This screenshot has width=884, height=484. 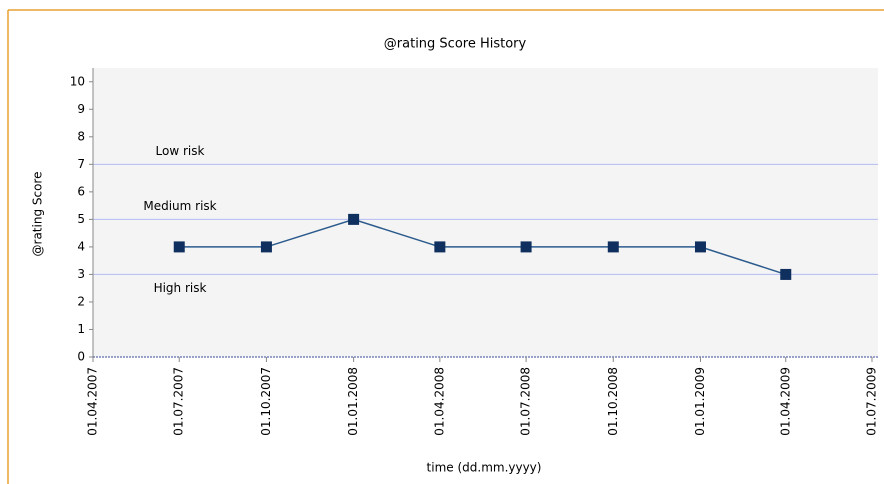 What do you see at coordinates (179, 206) in the screenshot?
I see `reference-label: Medium risk` at bounding box center [179, 206].